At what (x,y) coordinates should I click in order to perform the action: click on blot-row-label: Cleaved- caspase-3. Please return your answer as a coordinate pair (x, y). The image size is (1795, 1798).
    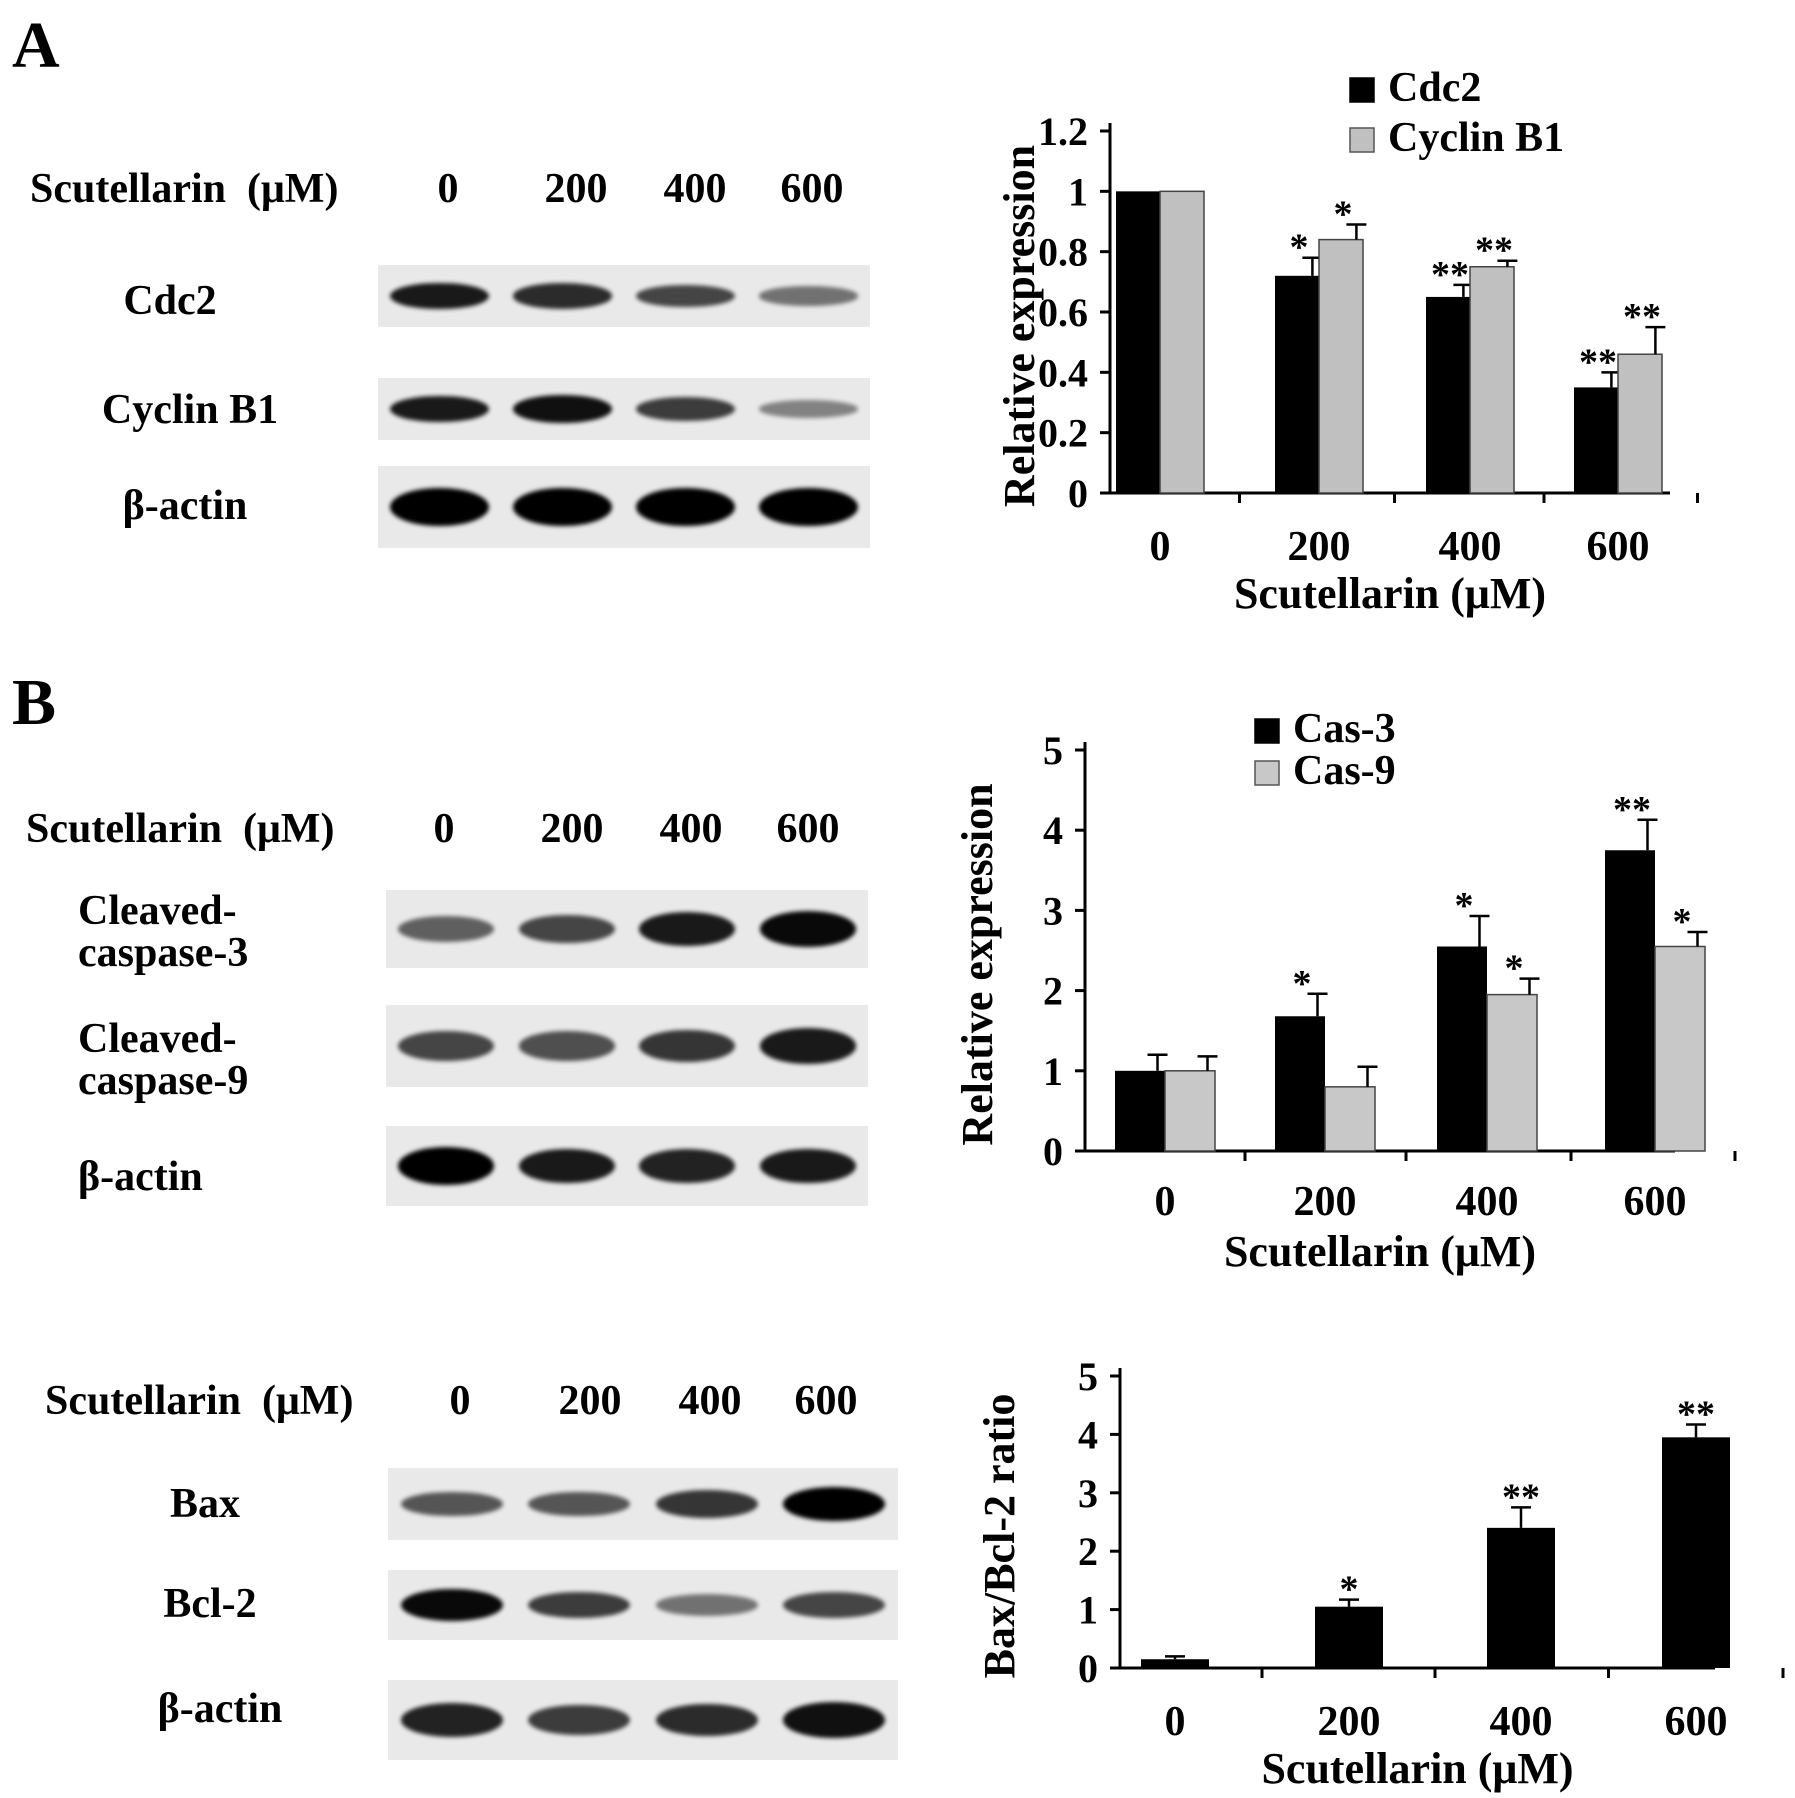
    Looking at the image, I should click on (163, 932).